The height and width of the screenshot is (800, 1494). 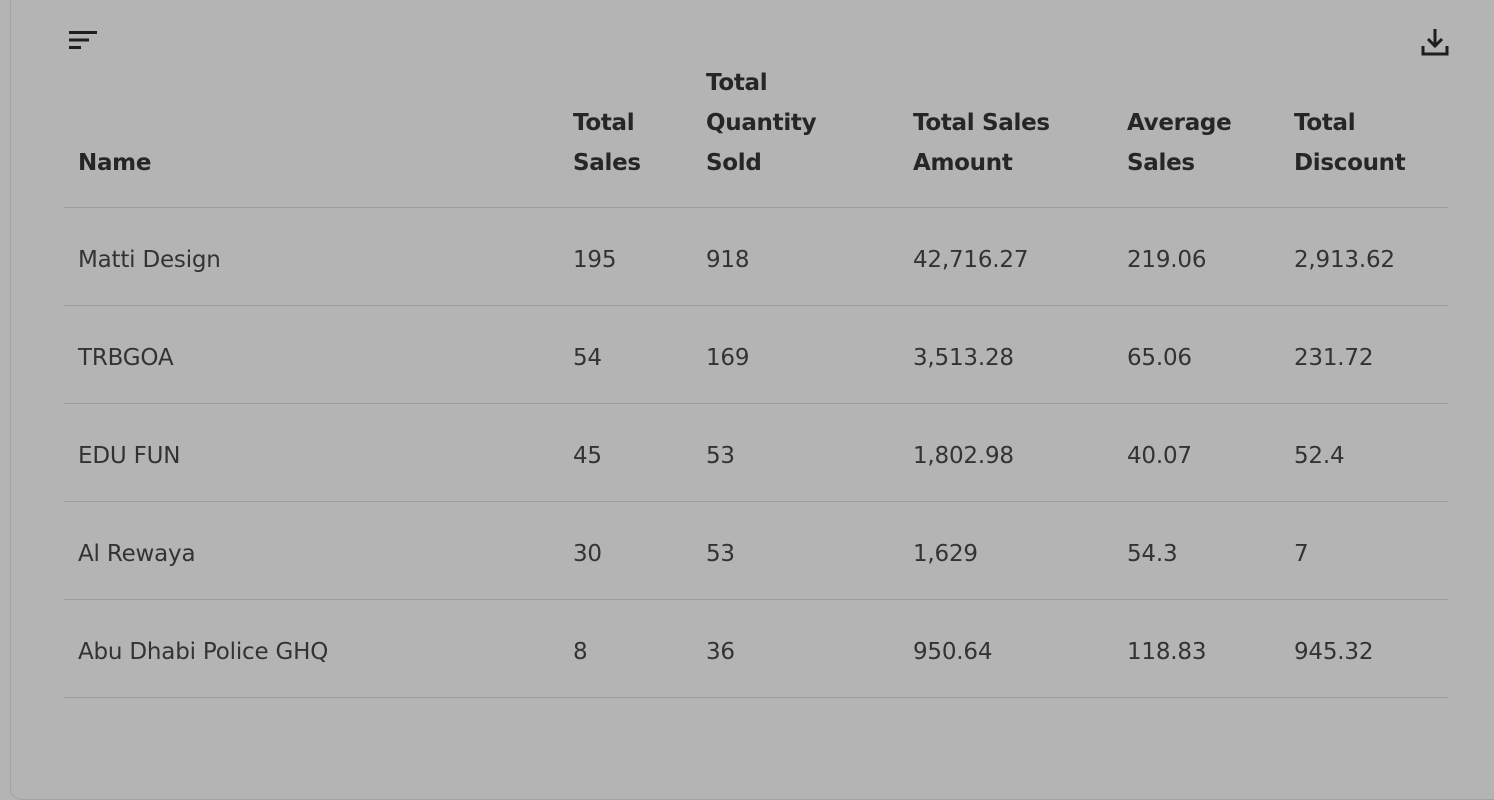 I want to click on cell-name: Matti Design, so click(x=149, y=260).